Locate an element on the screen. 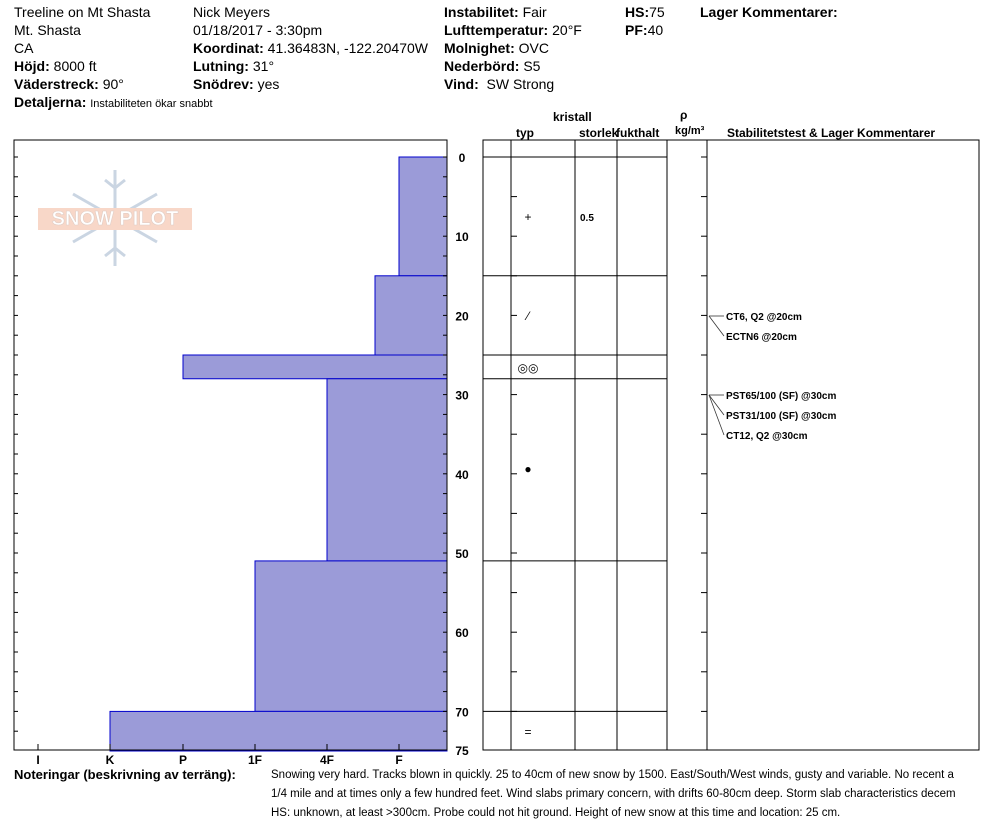 Image resolution: width=994 pixels, height=840 pixels. aspect-field: Väderstreck: 90° is located at coordinates (69, 84).